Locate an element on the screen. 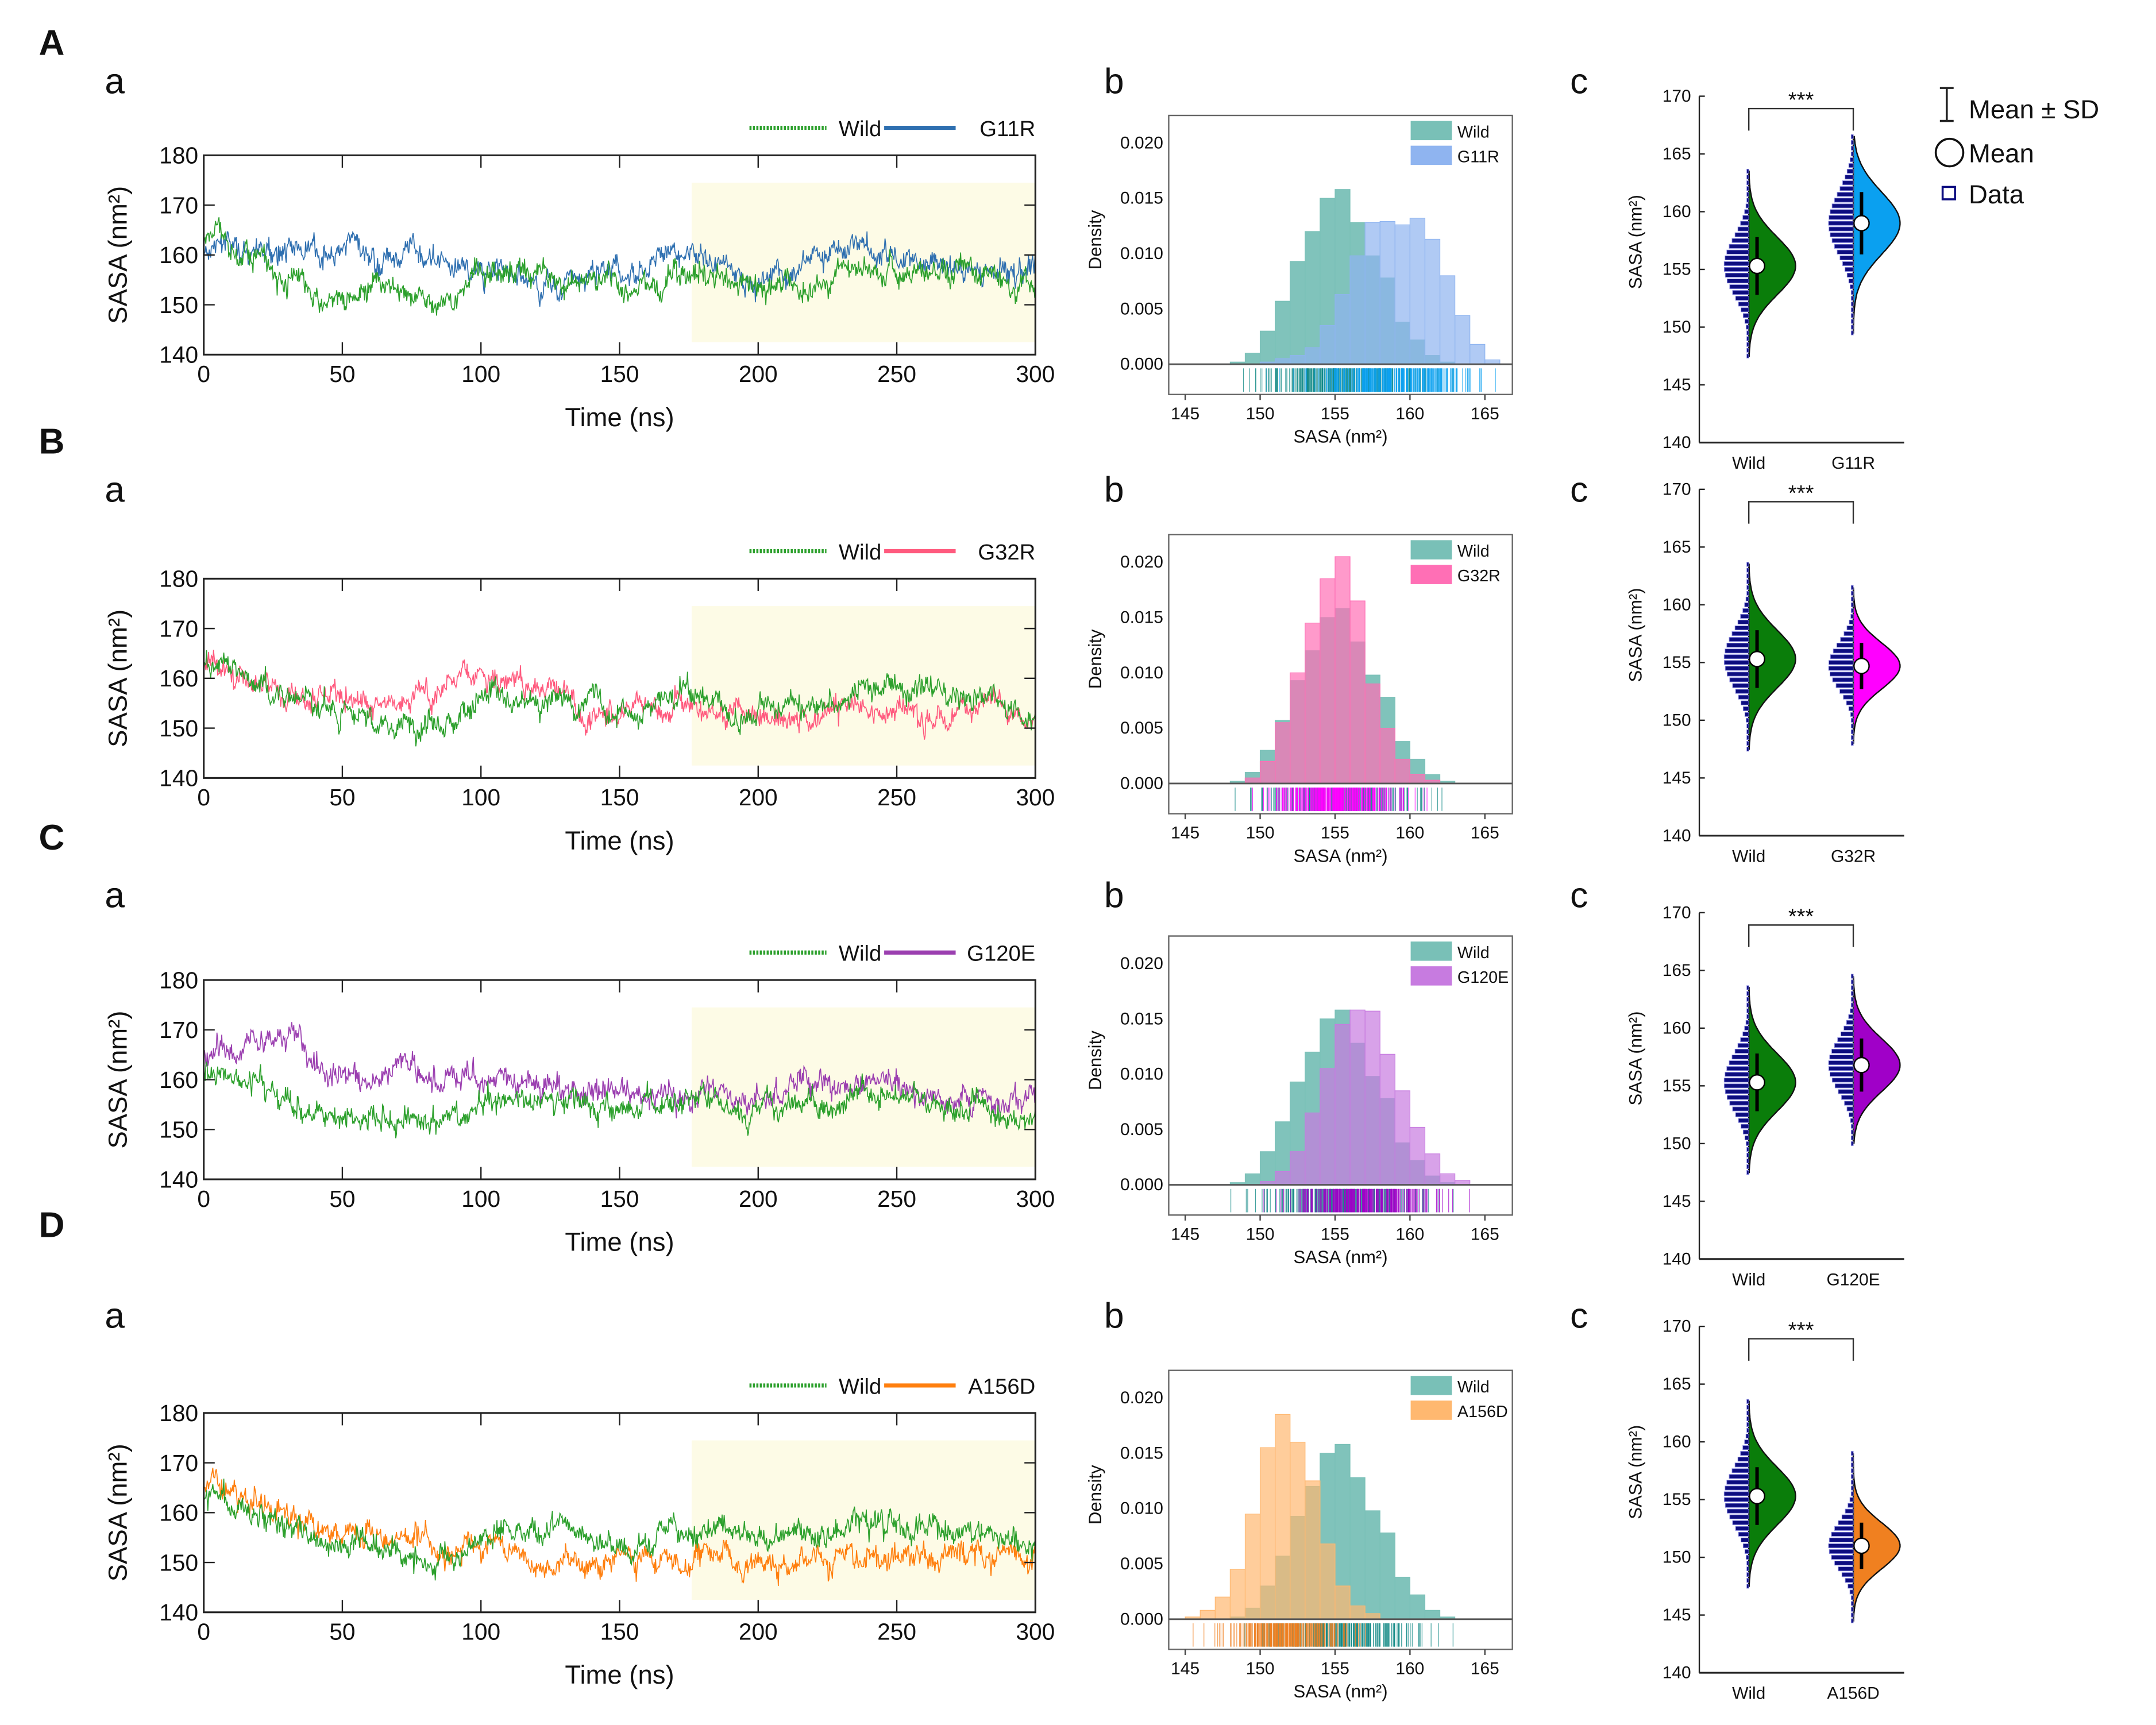 Image resolution: width=2156 pixels, height=1725 pixels. legend-mutant-swatch is located at coordinates (1431, 574).